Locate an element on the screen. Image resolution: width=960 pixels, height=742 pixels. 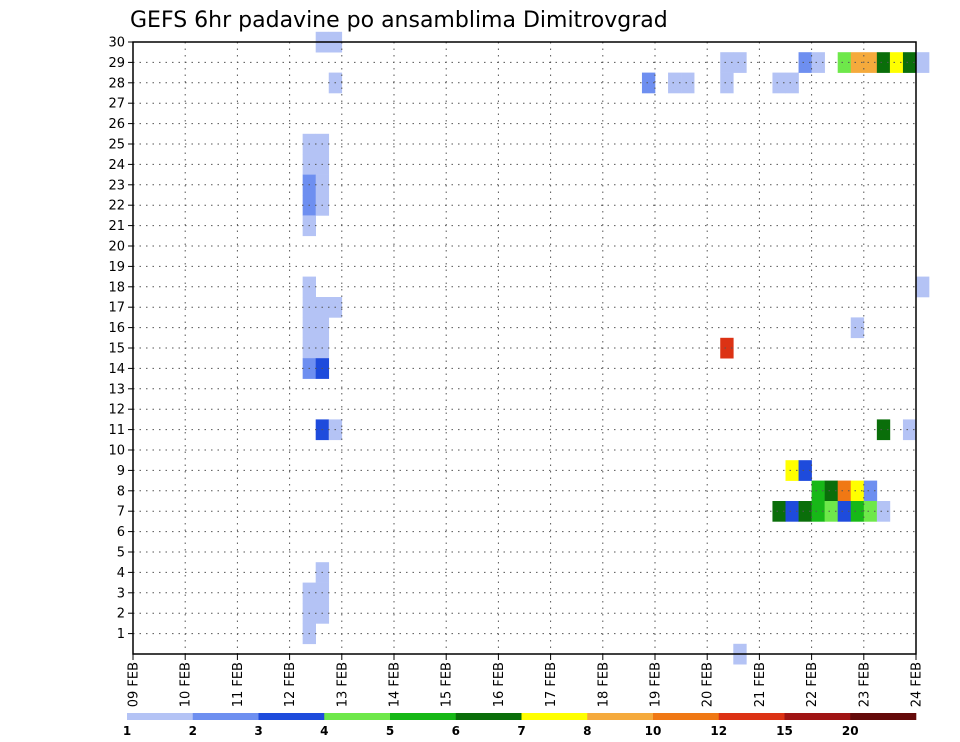
x-tick-label: 19 FEB is located at coordinates (656, 684).